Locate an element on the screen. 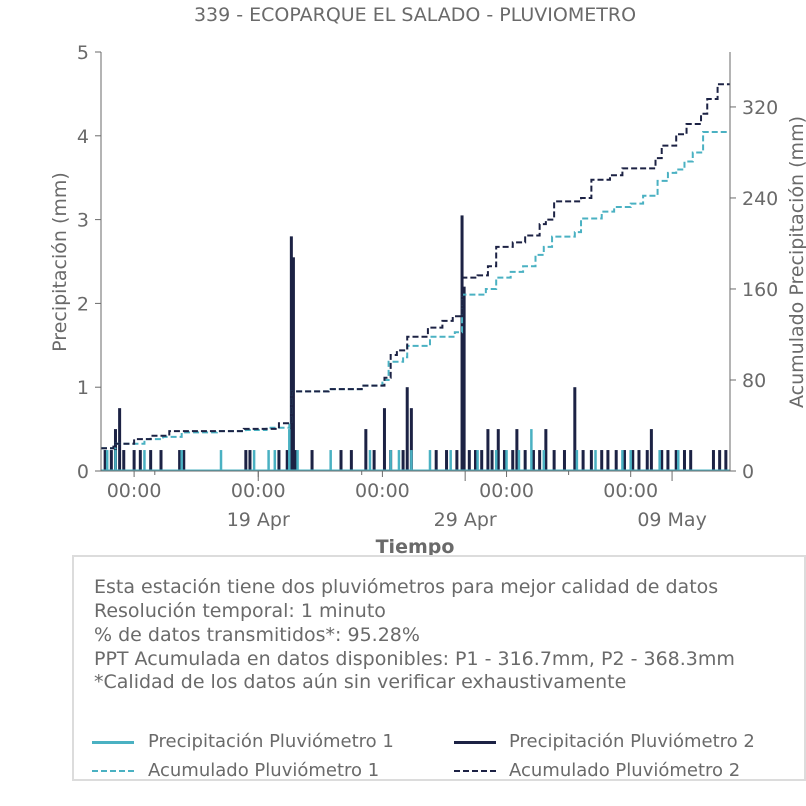 This screenshot has width=806, height=806. y-tick-label: 4 is located at coordinates (83, 137).